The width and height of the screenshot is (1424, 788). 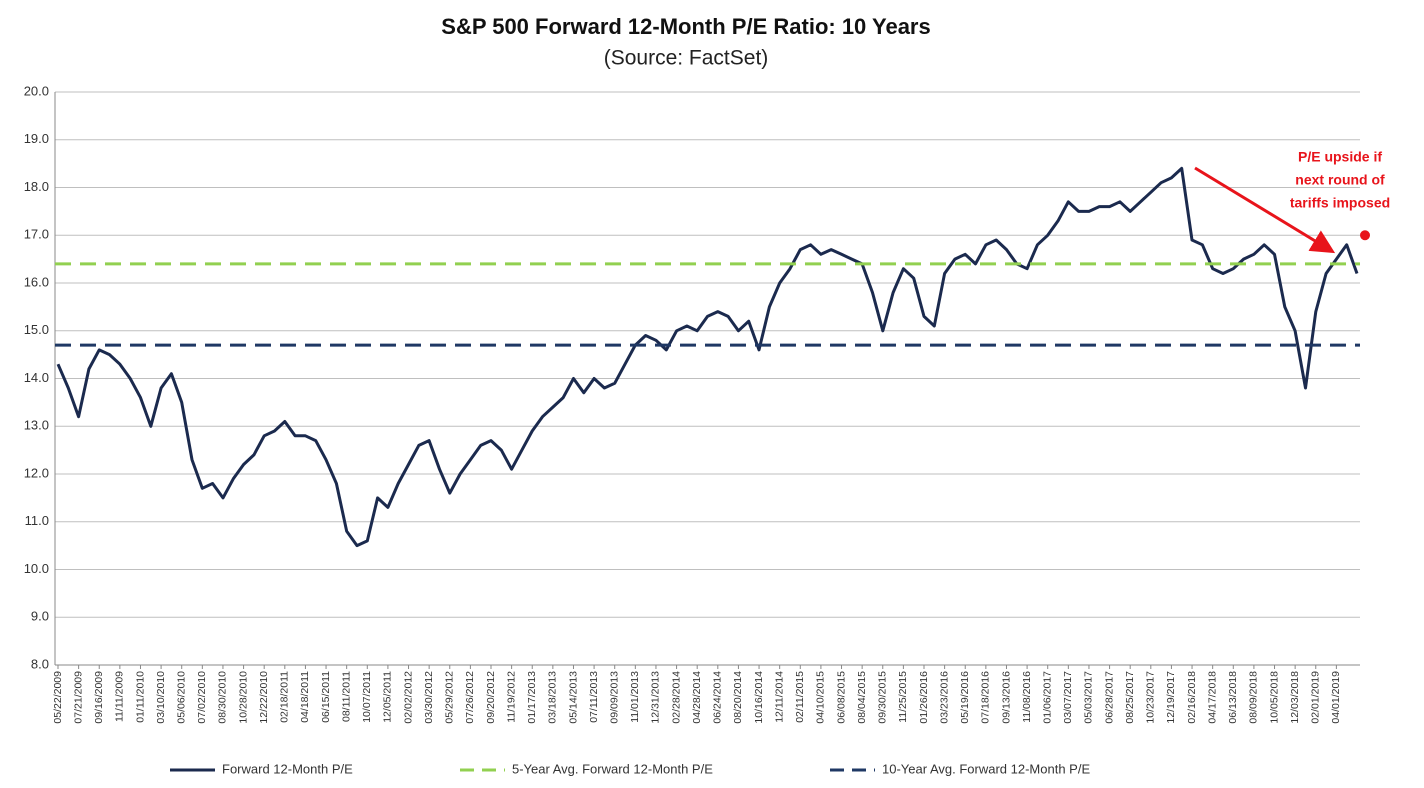 What do you see at coordinates (36, 90) in the screenshot?
I see `y-tick-label: 20.0` at bounding box center [36, 90].